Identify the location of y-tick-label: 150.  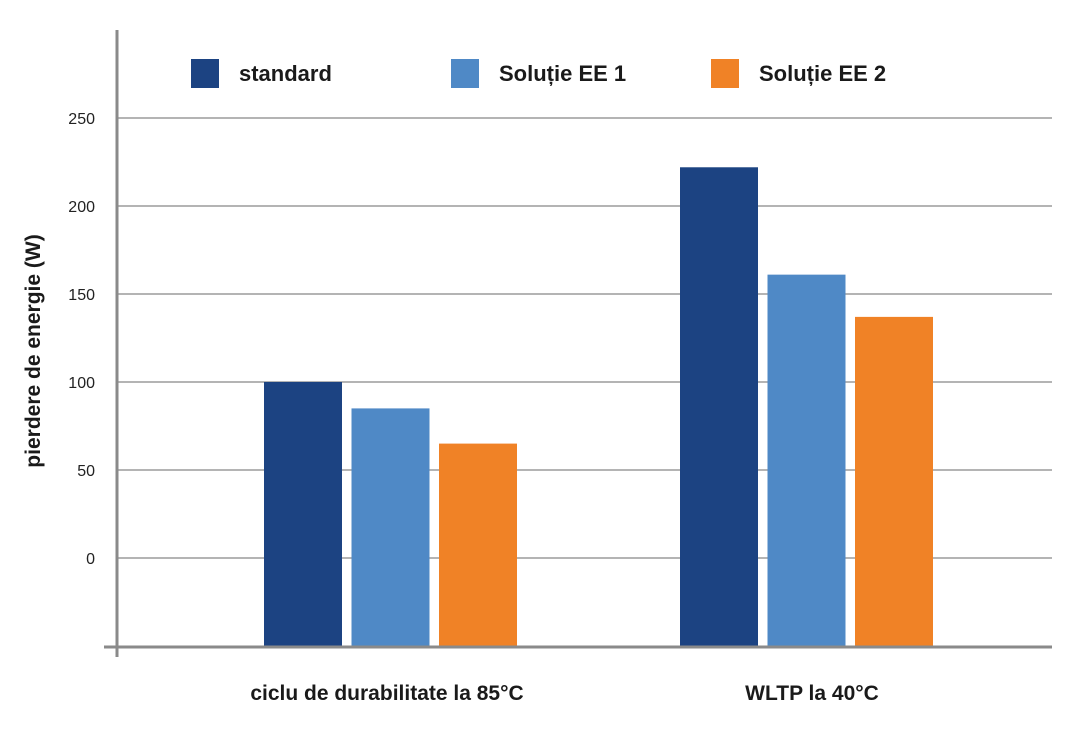
(81, 295).